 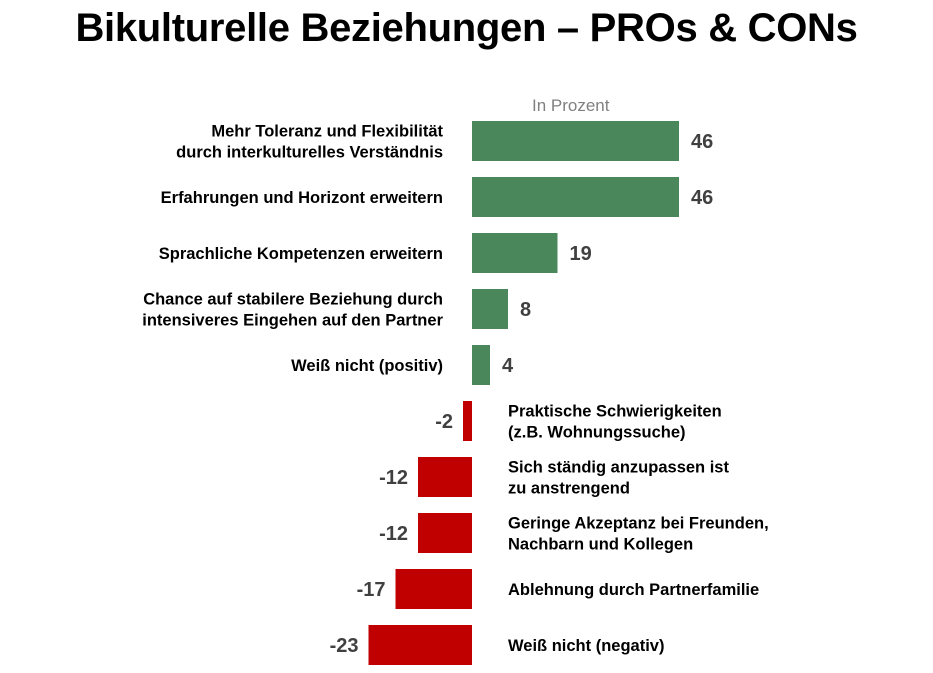 I want to click on category-label-5-line-1: (z.B. Wohnungssuche), so click(x=597, y=433).